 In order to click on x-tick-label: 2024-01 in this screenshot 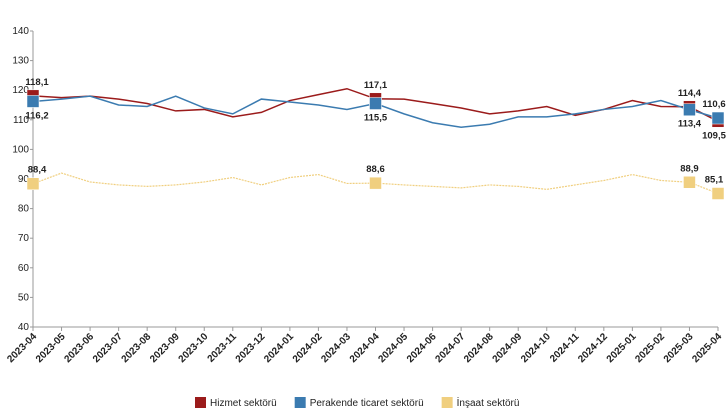, I will do `click(279, 348)`.